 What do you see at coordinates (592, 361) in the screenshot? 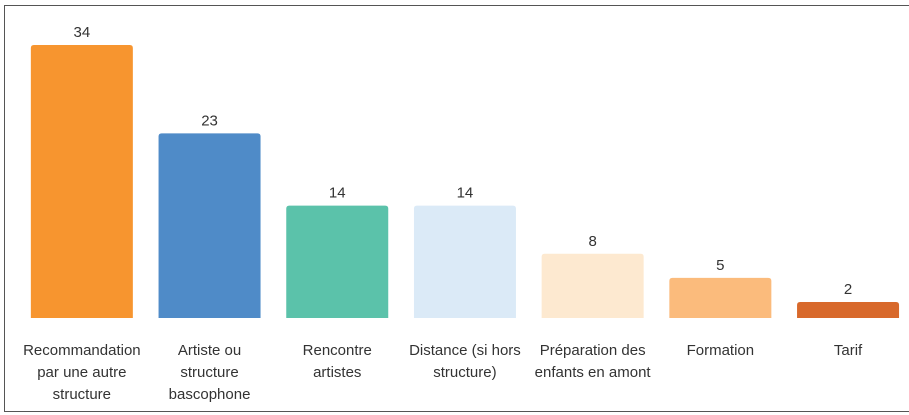
I see `x-tick-label: Préparation des enfants en amont` at bounding box center [592, 361].